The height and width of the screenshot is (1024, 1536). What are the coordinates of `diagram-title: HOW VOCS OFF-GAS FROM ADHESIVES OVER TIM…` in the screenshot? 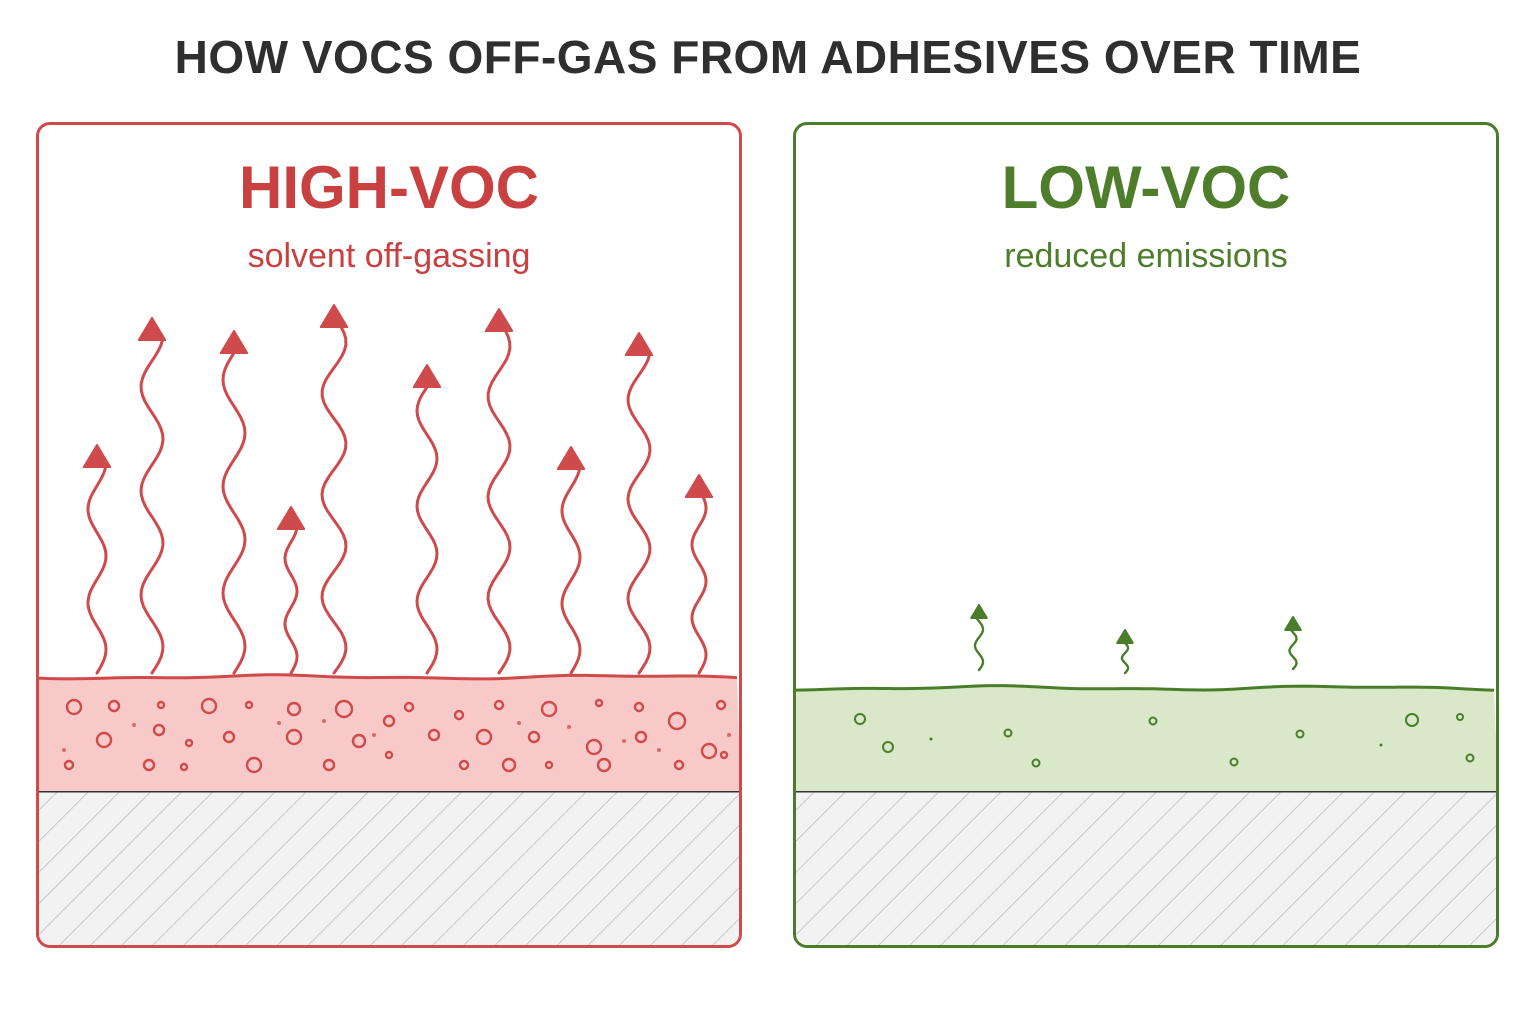 It's located at (768, 57).